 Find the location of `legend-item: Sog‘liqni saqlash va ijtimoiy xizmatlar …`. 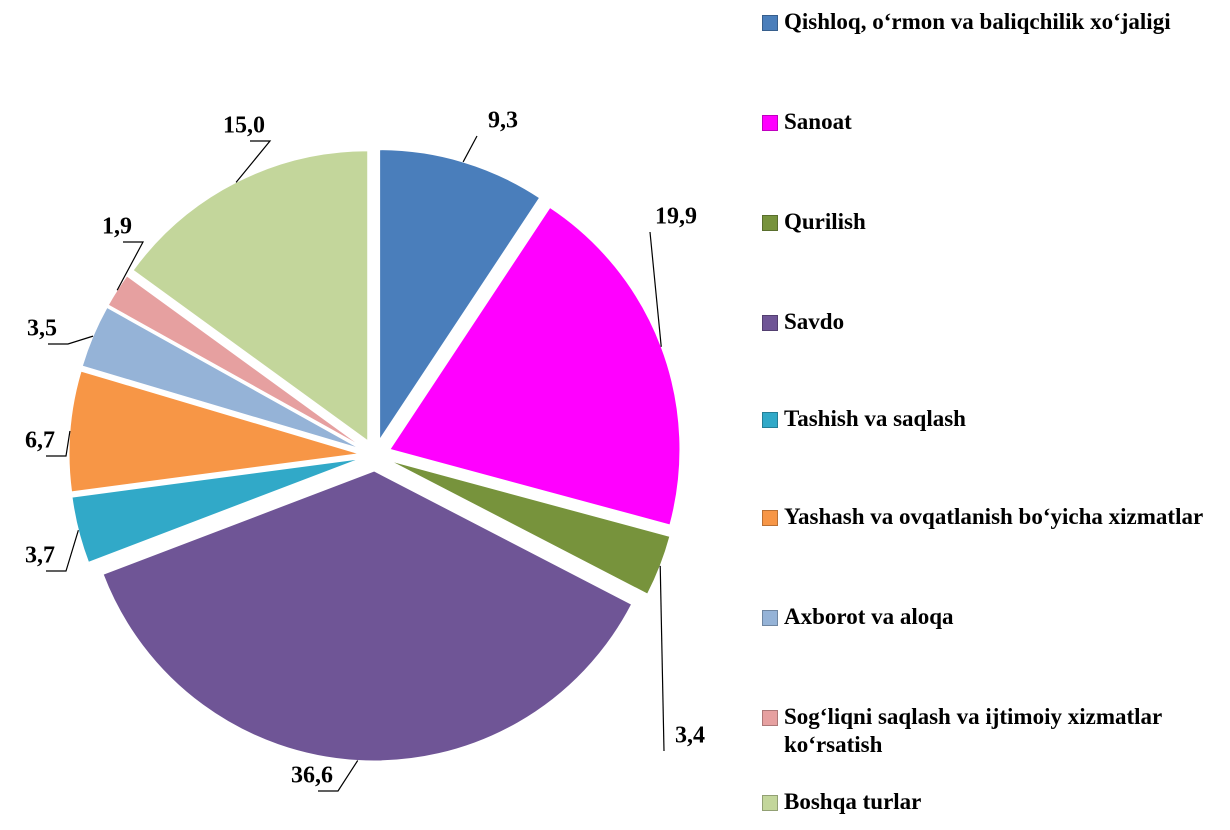

legend-item: Sog‘liqni saqlash va ijtimoiy xizmatlar … is located at coordinates (994, 731).